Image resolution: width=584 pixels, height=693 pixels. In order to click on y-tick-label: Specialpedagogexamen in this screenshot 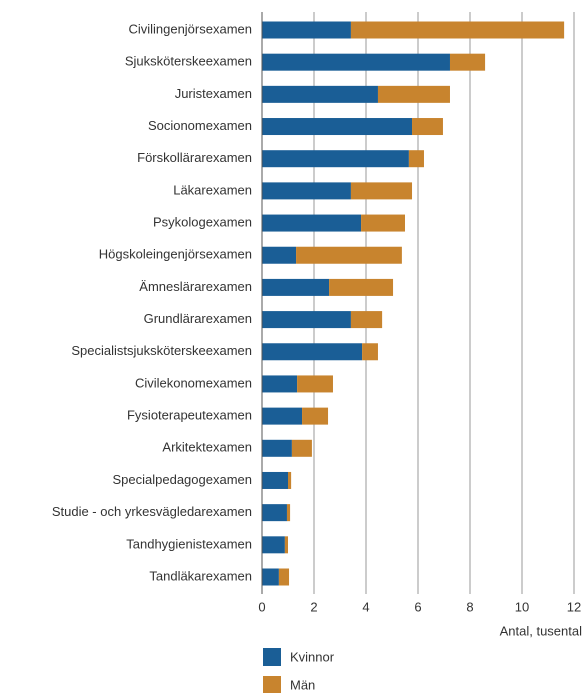, I will do `click(183, 479)`.